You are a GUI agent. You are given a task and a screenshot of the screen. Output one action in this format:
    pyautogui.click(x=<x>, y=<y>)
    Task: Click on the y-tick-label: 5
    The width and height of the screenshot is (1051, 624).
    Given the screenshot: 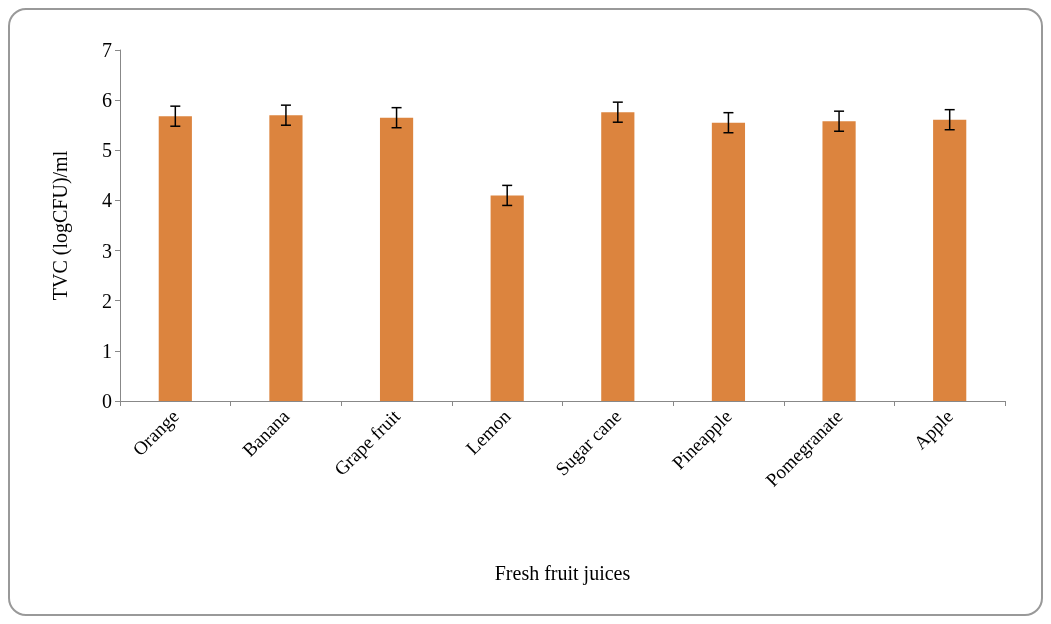 What is the action you would take?
    pyautogui.click(x=107, y=150)
    